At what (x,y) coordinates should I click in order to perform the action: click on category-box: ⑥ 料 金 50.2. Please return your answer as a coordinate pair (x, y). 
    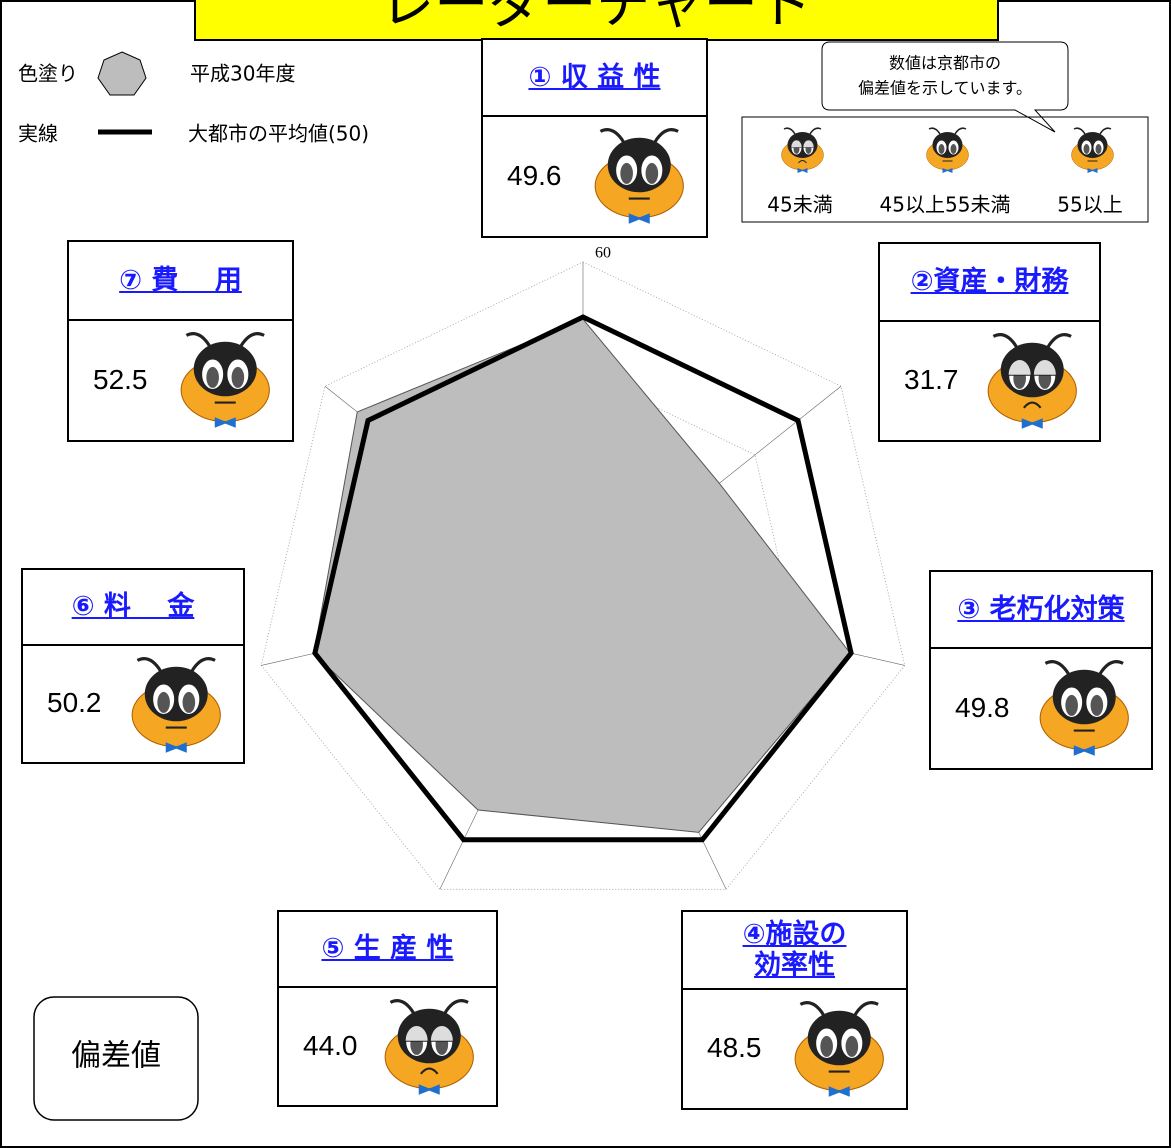
    Looking at the image, I should click on (133, 666).